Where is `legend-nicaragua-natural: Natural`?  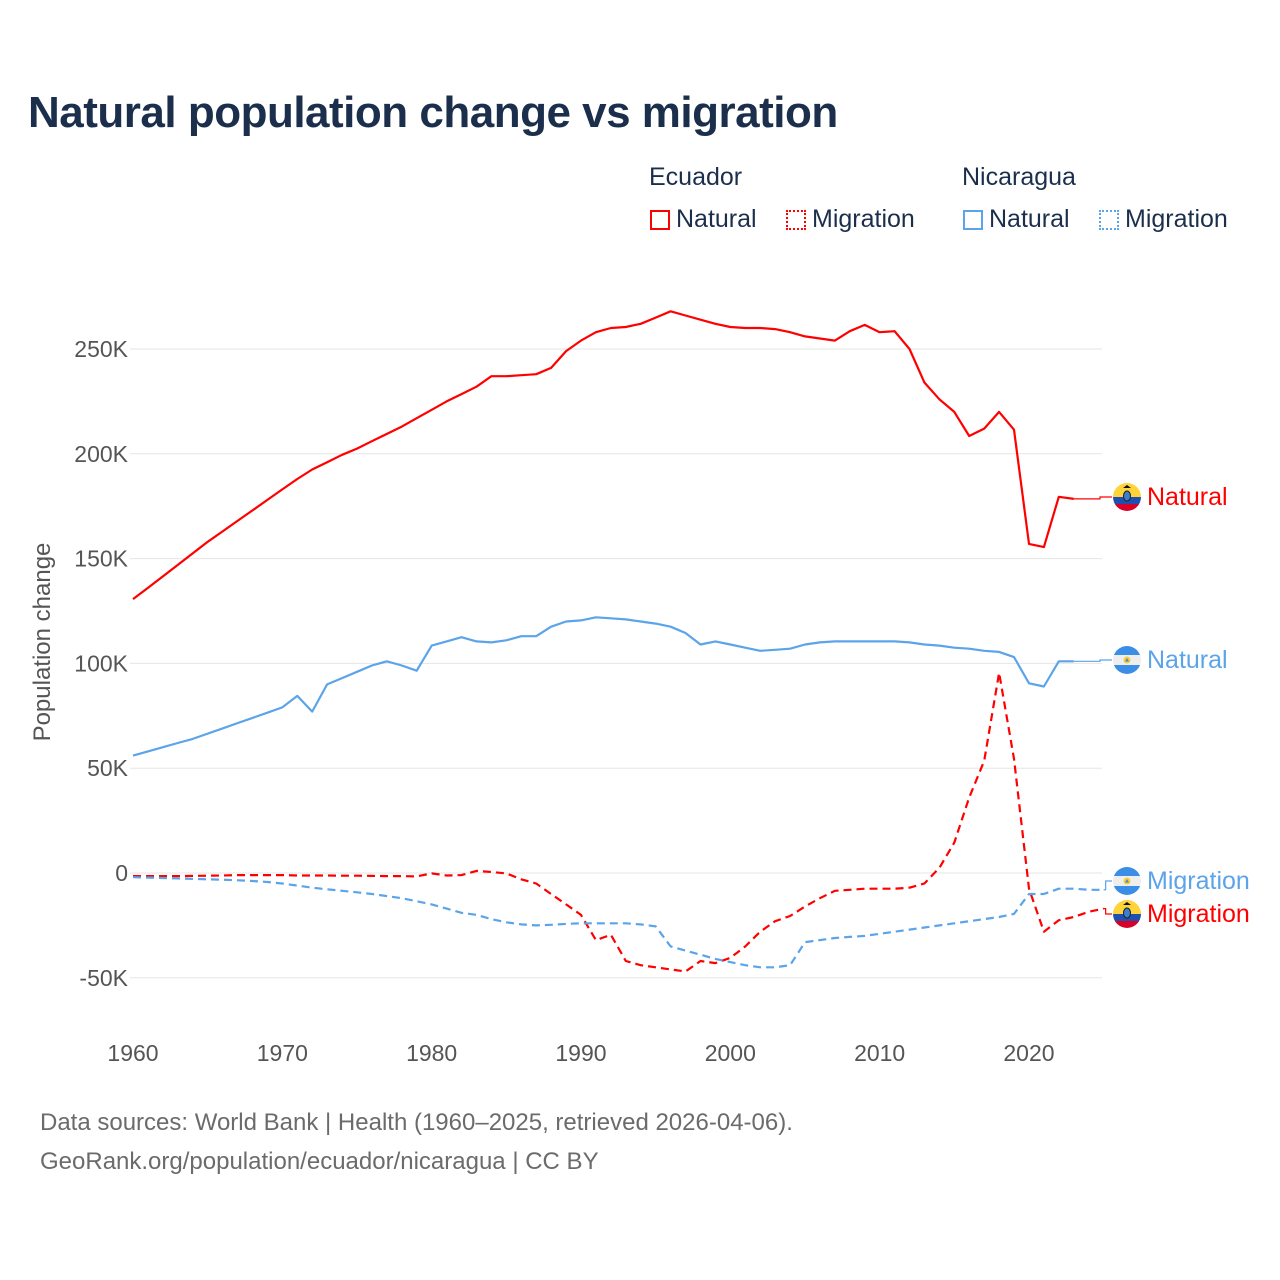
legend-nicaragua-natural: Natural is located at coordinates (1016, 219).